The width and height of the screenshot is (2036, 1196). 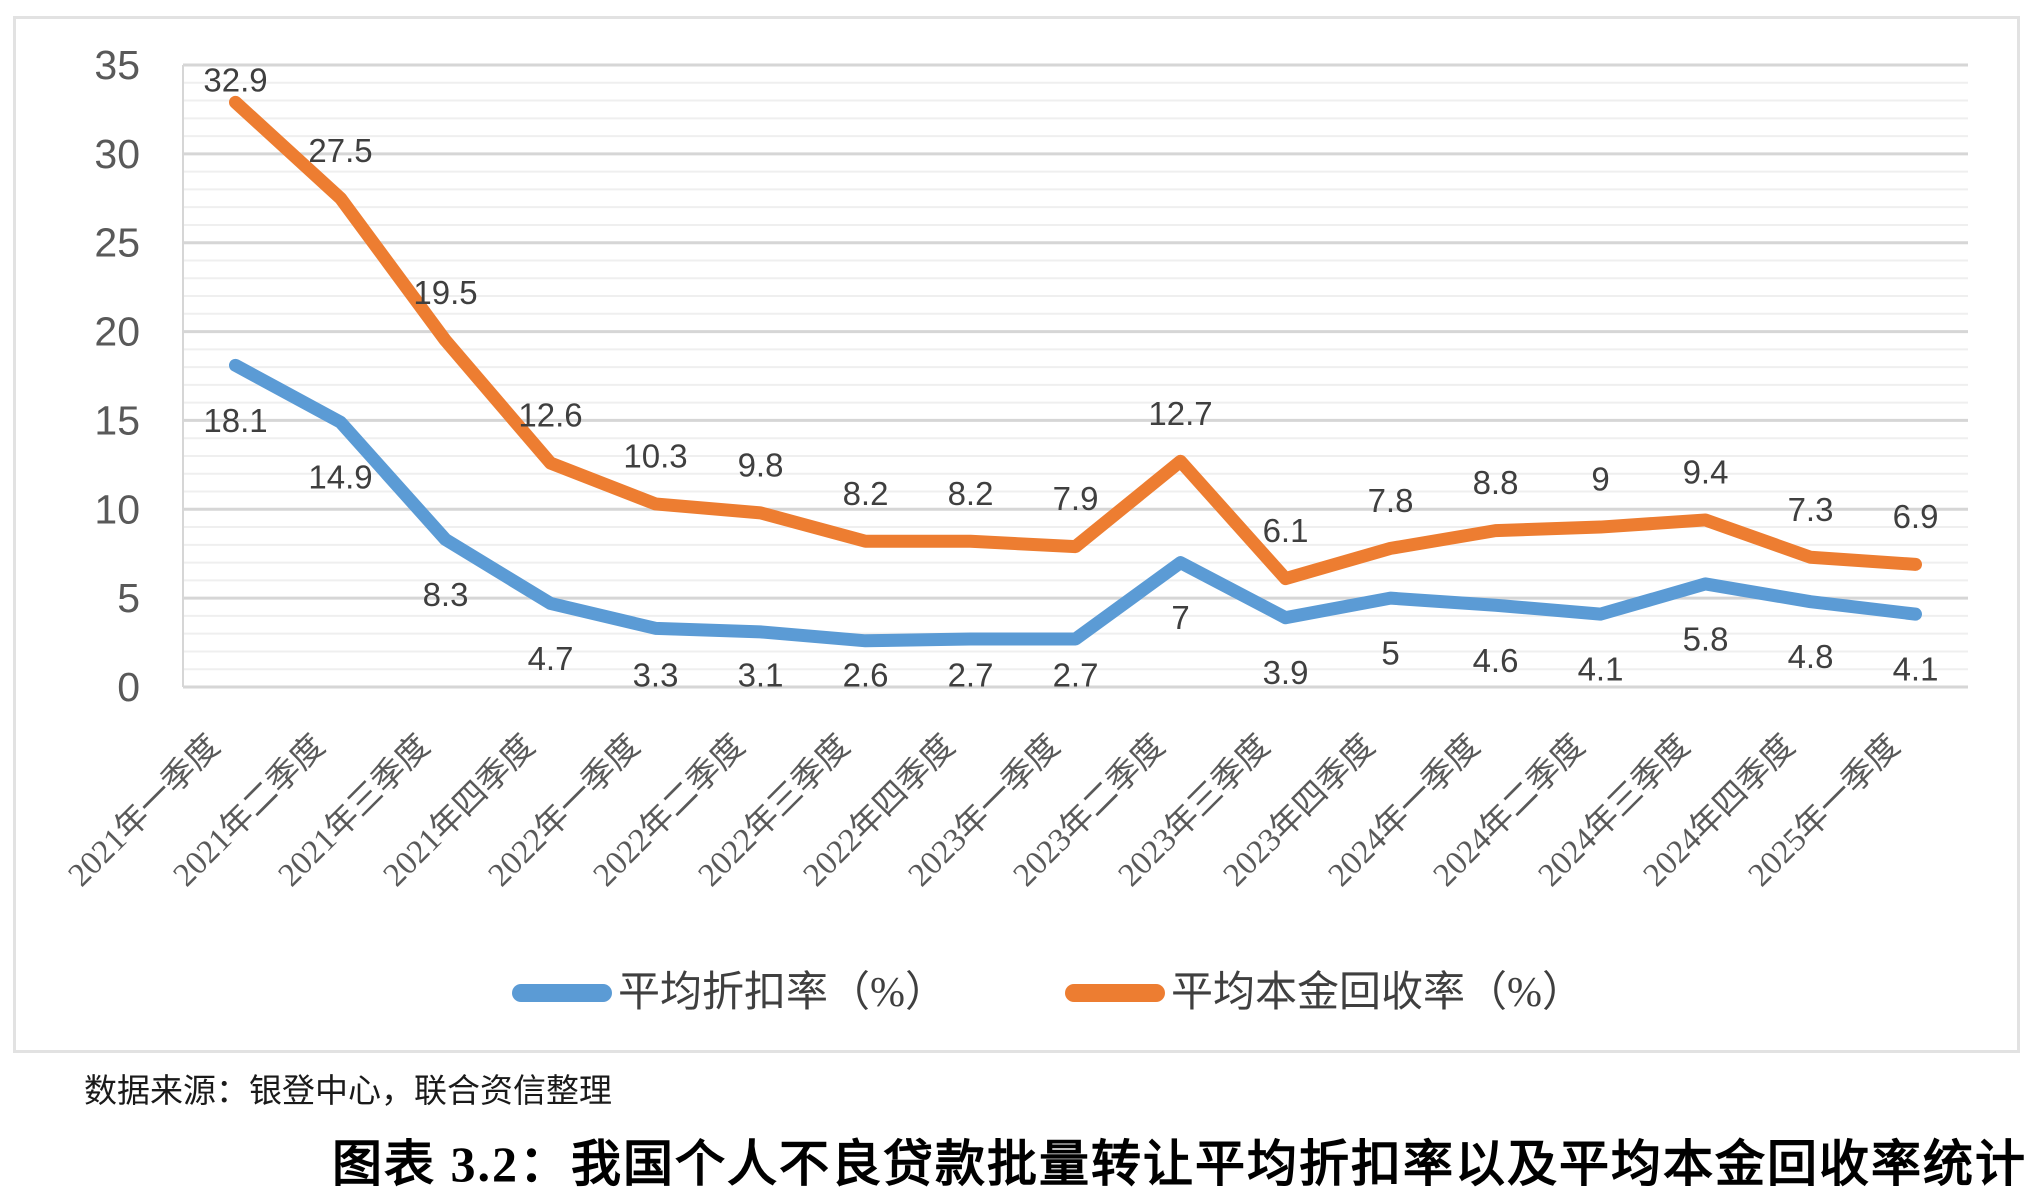 I want to click on legend-label-recovery-rate: 平均本金回收率（%）, so click(x=1377, y=993).